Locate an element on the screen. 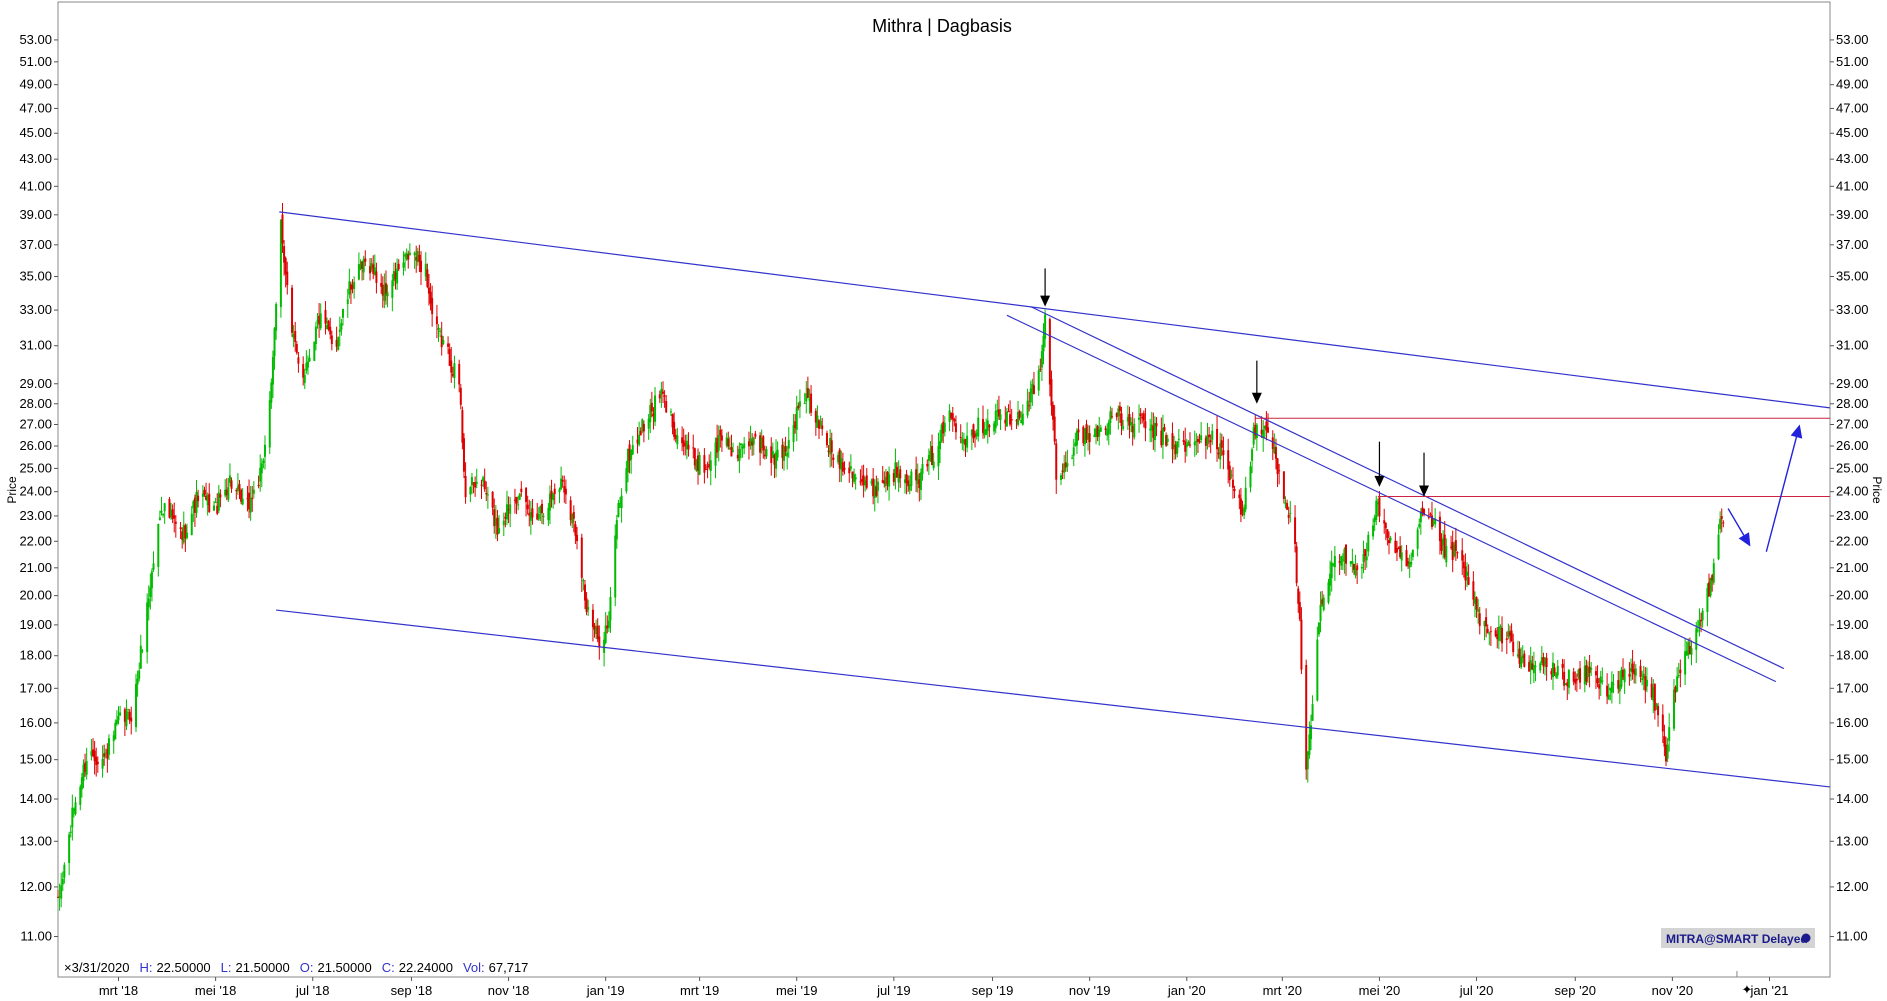  right-y-tick-label: 31.00 is located at coordinates (1852, 345).